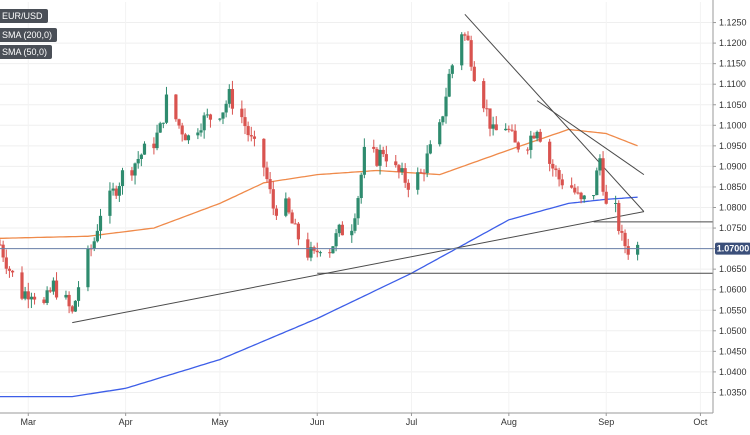 Image resolution: width=750 pixels, height=435 pixels. I want to click on legend-sma200-label: SMA (200,0), so click(27, 35).